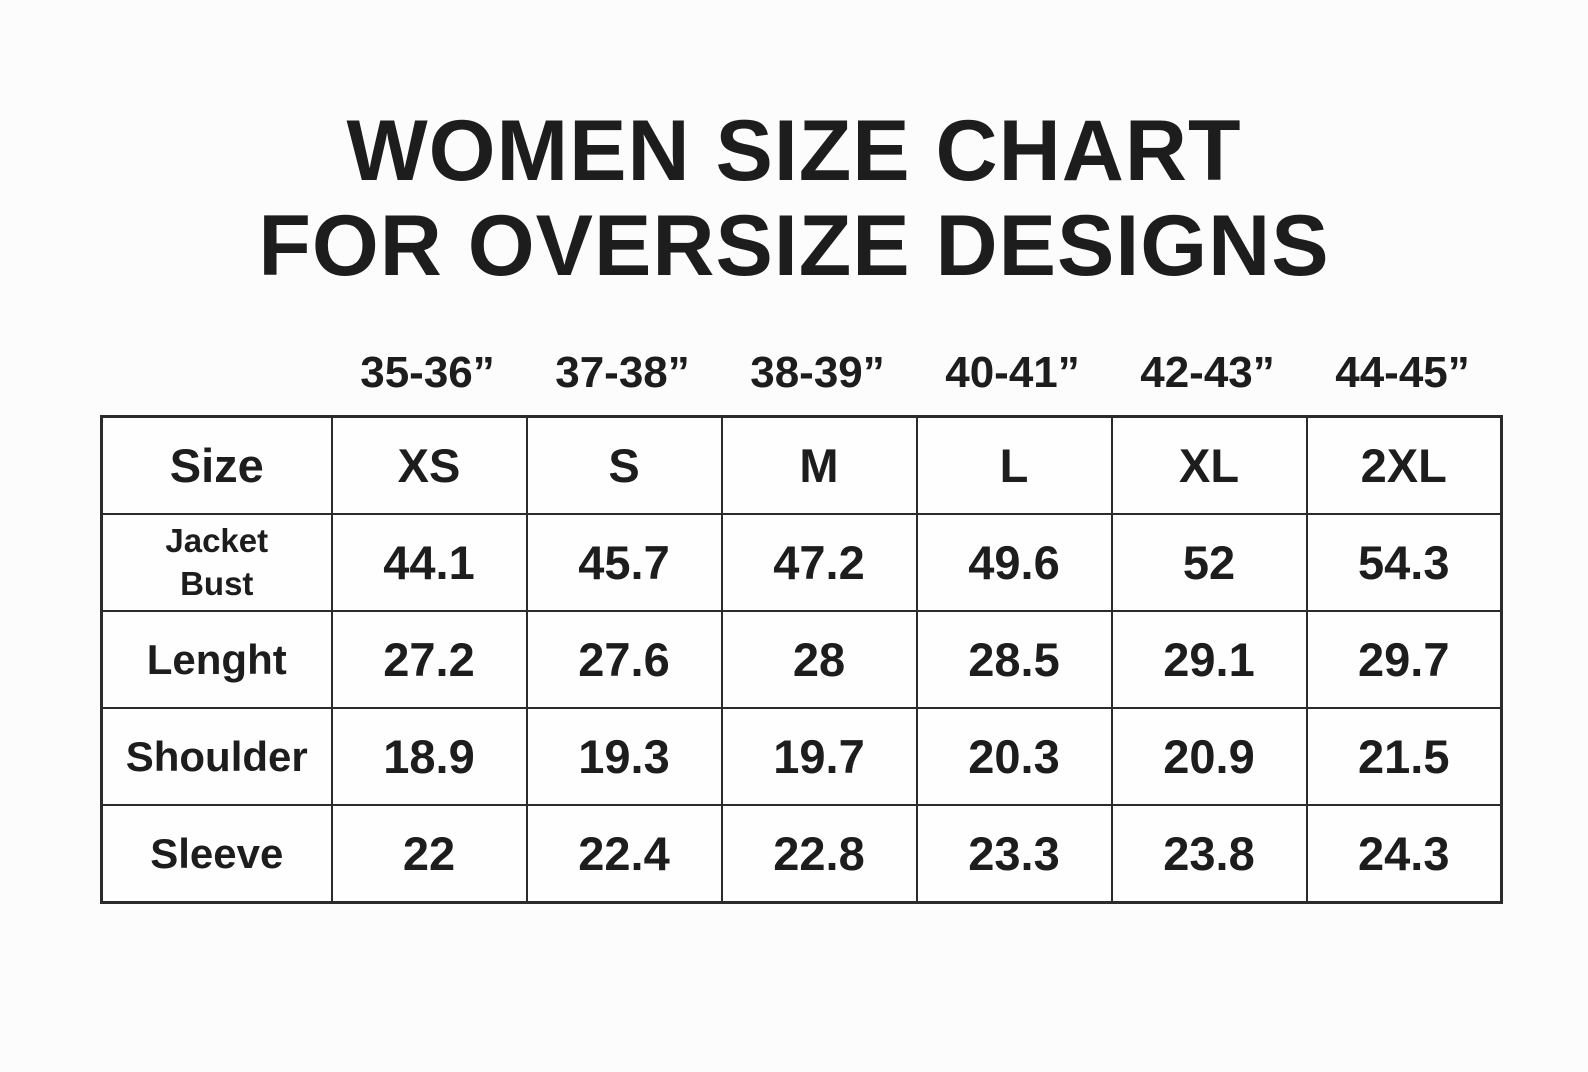 Image resolution: width=1588 pixels, height=1072 pixels. What do you see at coordinates (216, 465) in the screenshot?
I see `header-cell-size: Size` at bounding box center [216, 465].